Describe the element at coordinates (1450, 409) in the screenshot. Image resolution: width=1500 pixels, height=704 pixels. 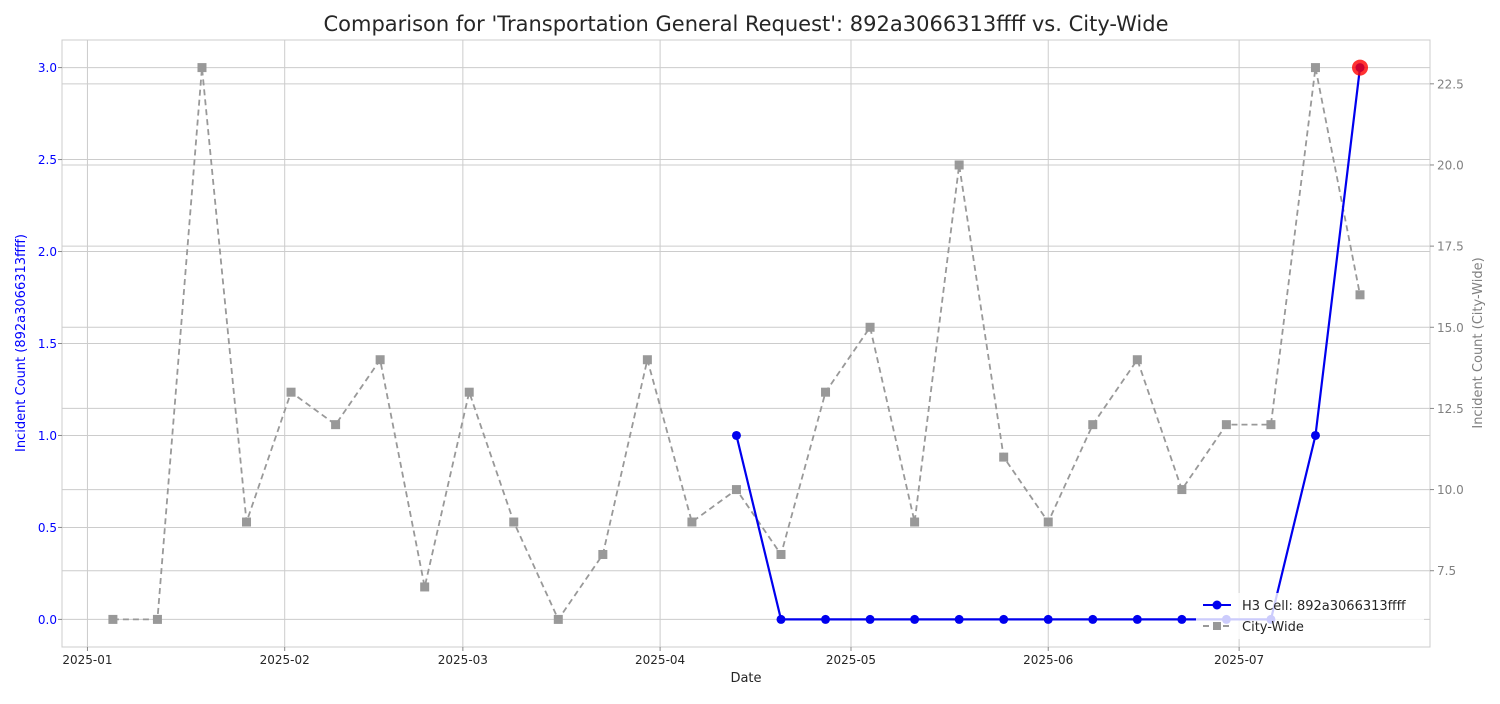
I see `y-tick-label-right: 12.5` at that location.